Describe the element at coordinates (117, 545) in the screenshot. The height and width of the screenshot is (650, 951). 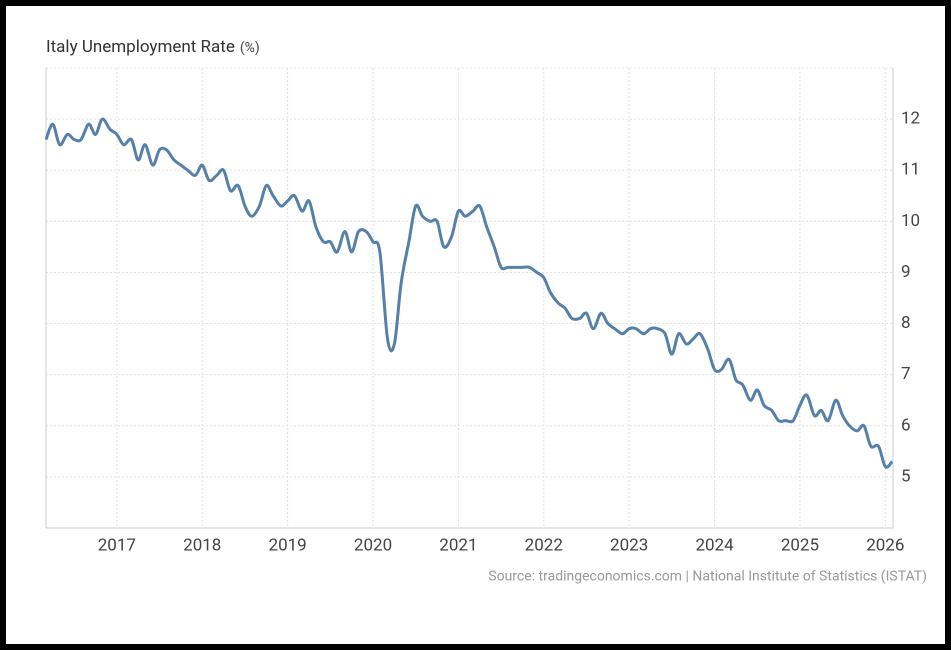
I see `x-tick-label: 2017` at that location.